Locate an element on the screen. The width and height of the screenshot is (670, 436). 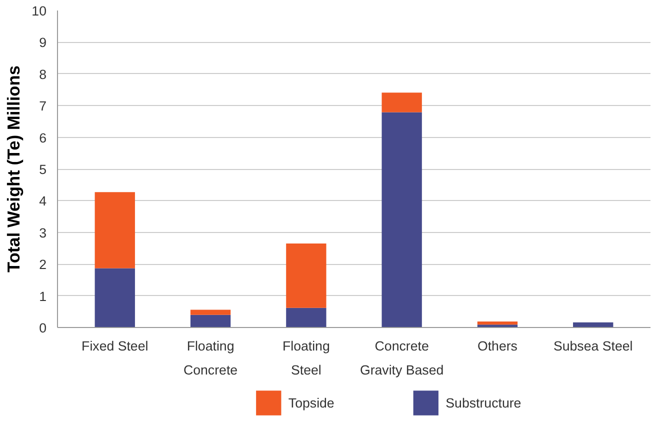
x-tick-label: Subsea Steel is located at coordinates (593, 346).